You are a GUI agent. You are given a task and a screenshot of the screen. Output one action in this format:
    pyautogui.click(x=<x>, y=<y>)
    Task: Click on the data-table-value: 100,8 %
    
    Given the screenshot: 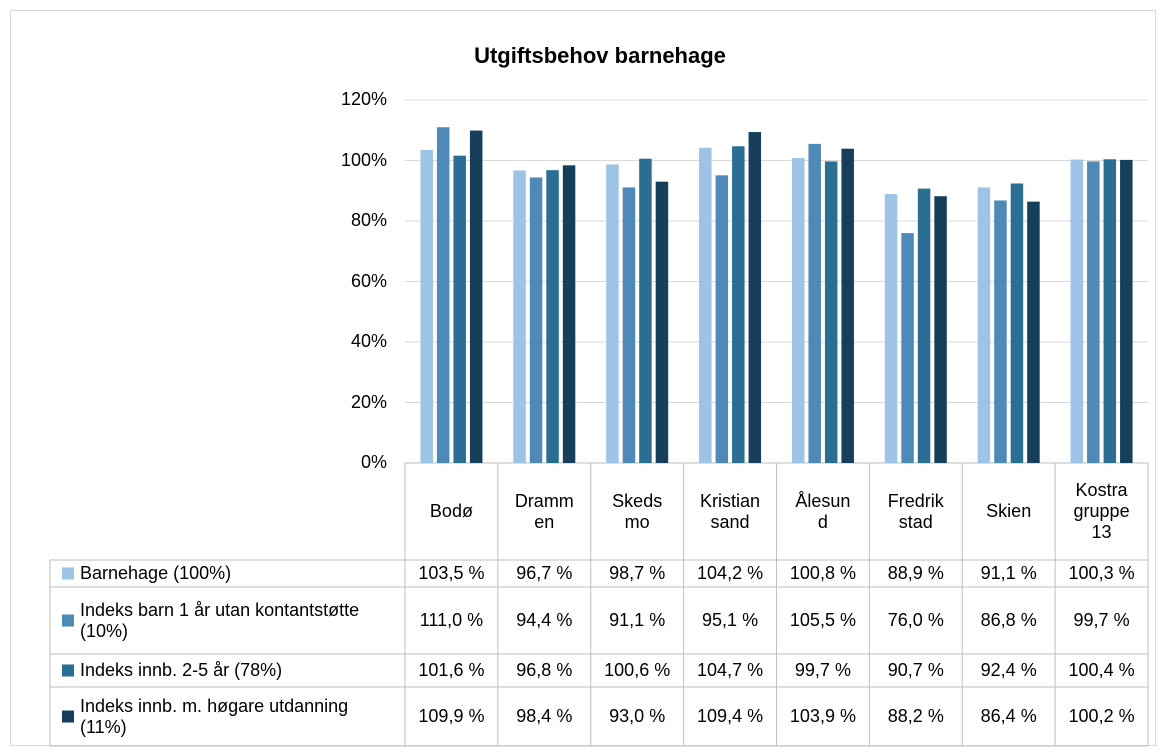 What is the action you would take?
    pyautogui.click(x=822, y=573)
    